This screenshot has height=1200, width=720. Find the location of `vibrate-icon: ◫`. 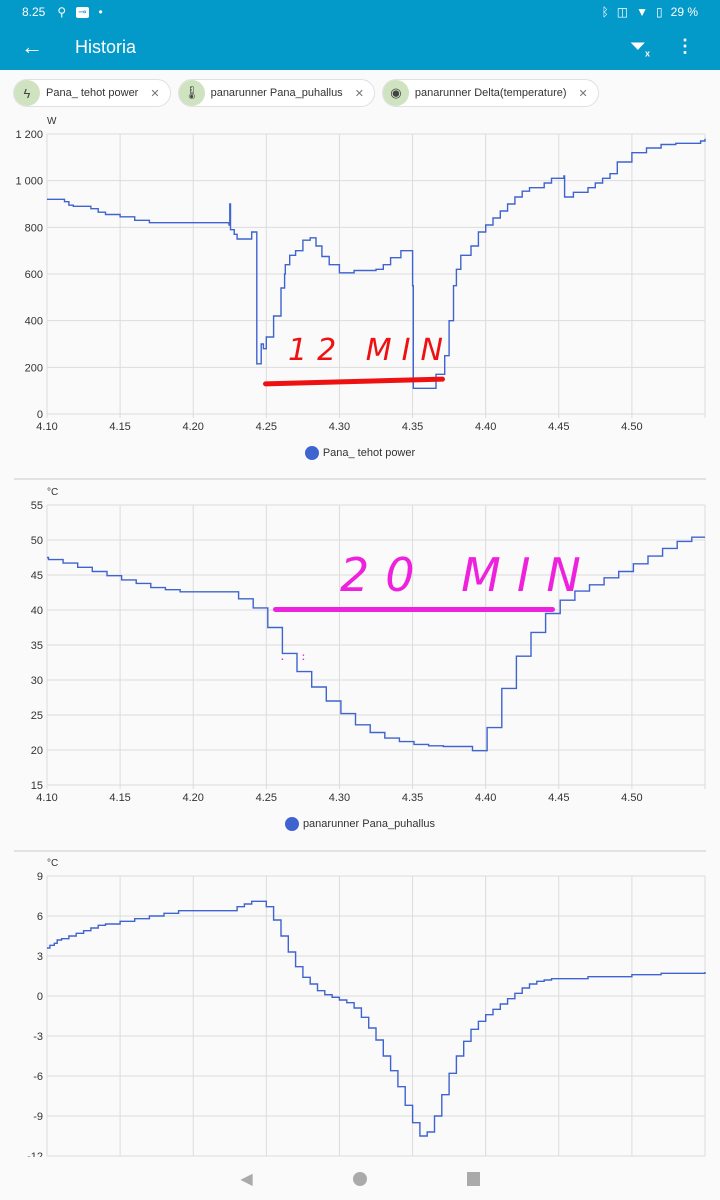

vibrate-icon: ◫ is located at coordinates (622, 12).